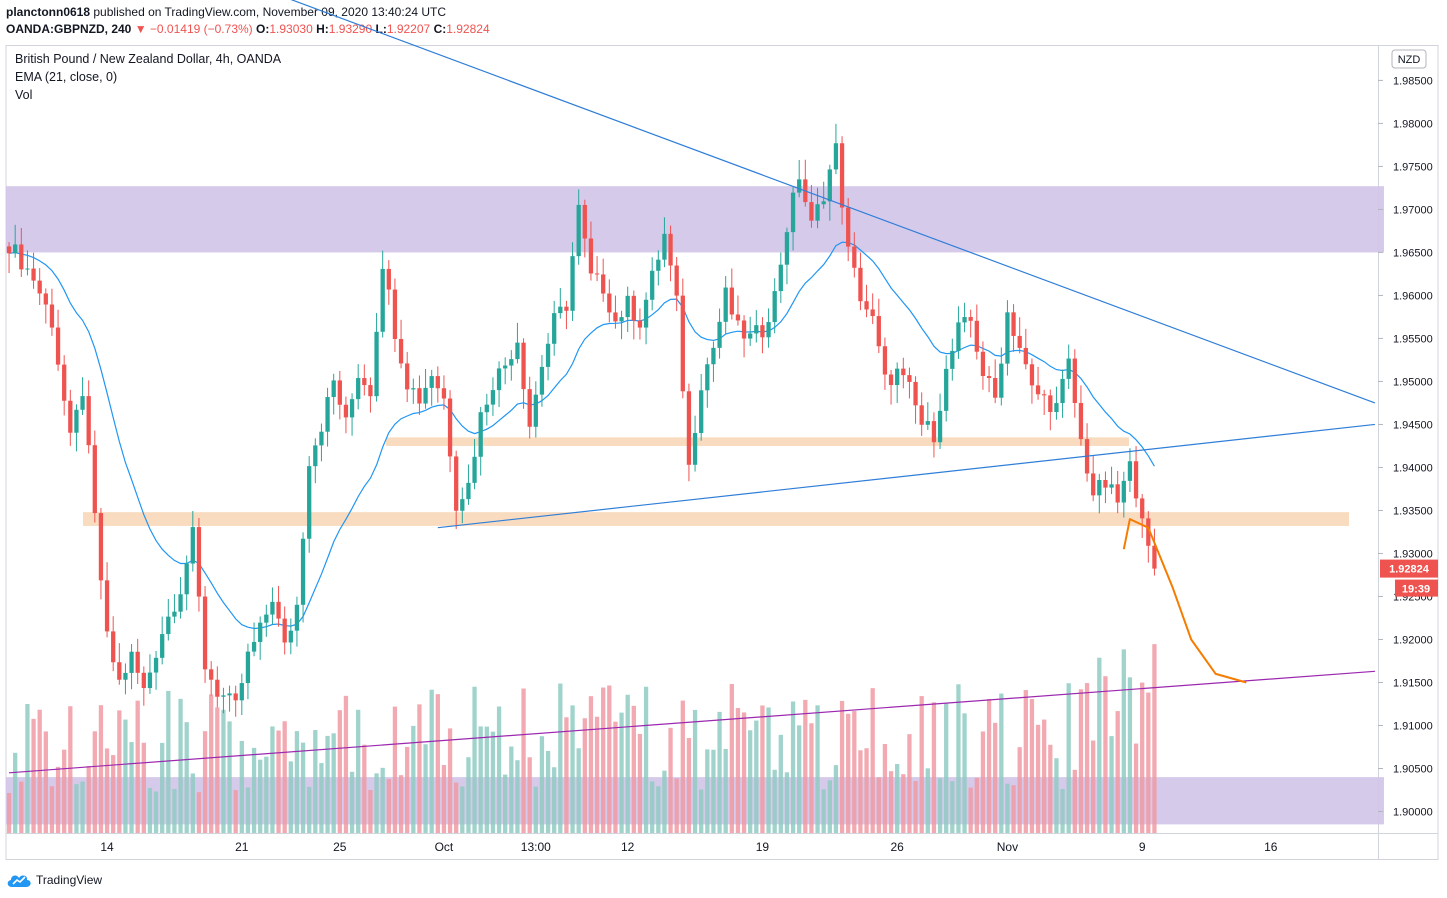 This screenshot has width=1447, height=898. I want to click on currency-badge-box, so click(1409, 59).